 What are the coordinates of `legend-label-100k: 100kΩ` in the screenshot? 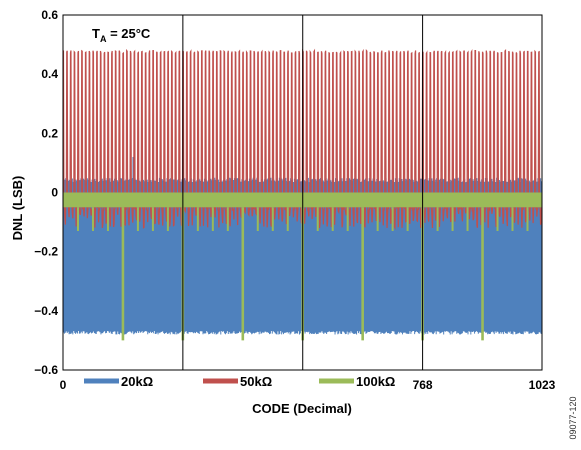 It's located at (375, 381).